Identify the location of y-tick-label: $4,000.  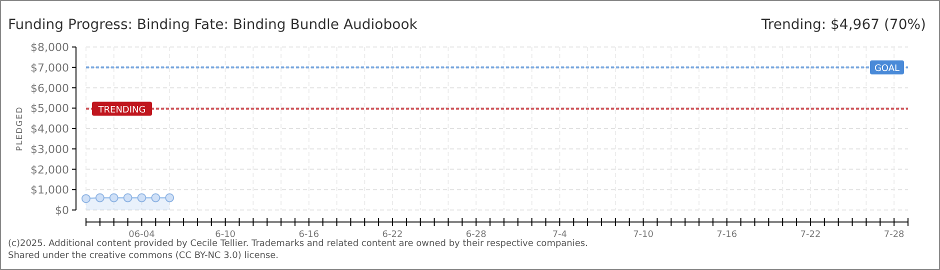
(49, 129).